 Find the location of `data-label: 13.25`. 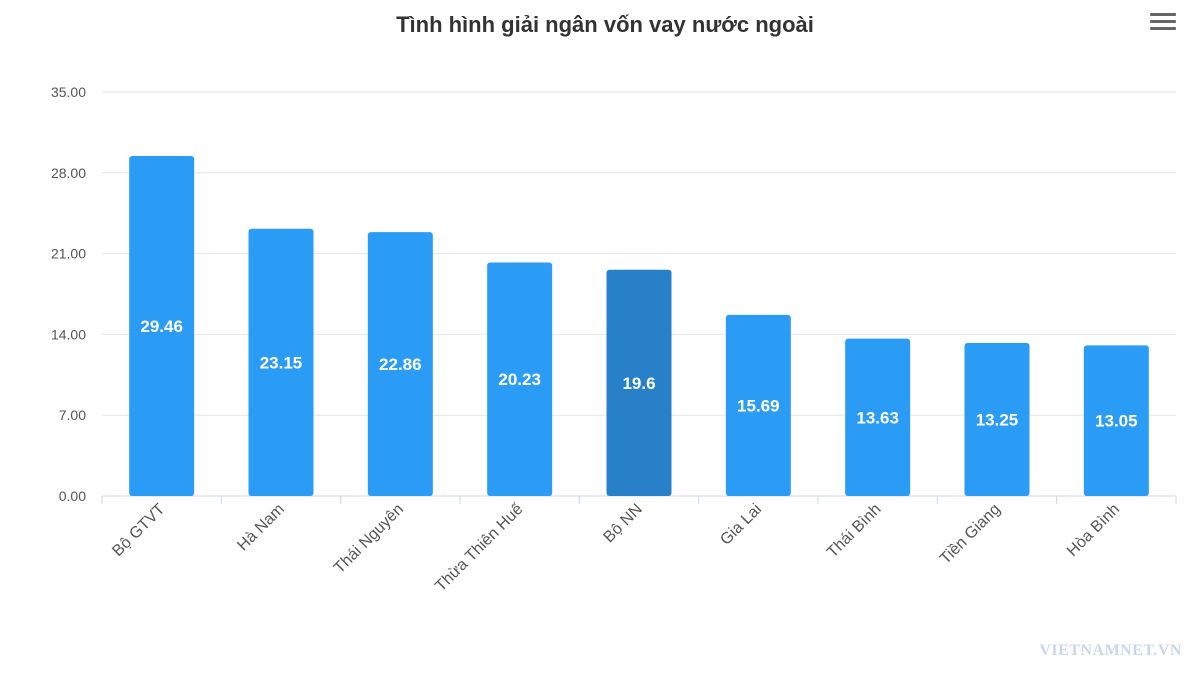

data-label: 13.25 is located at coordinates (997, 420).